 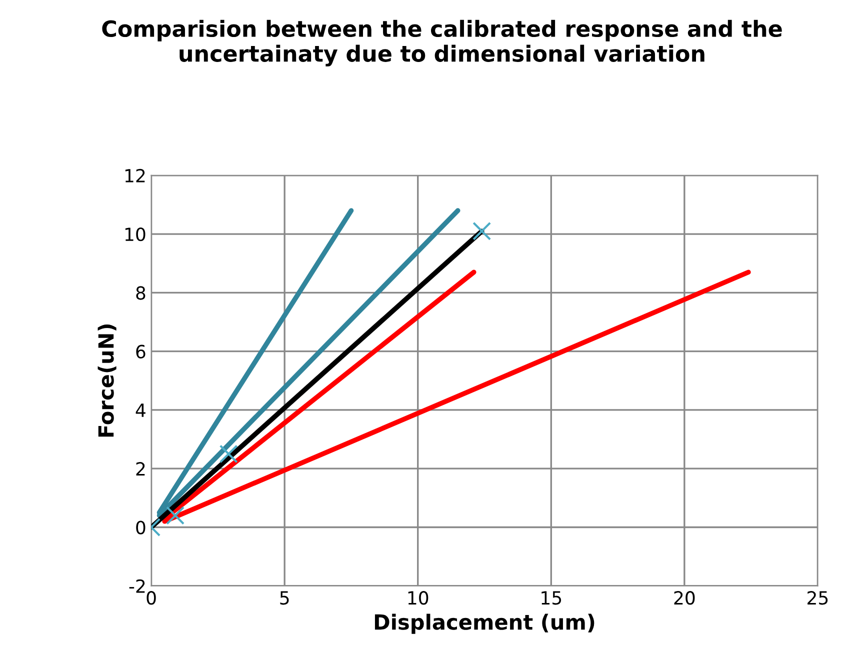 I want to click on y-tick-label: 6, so click(x=141, y=351).